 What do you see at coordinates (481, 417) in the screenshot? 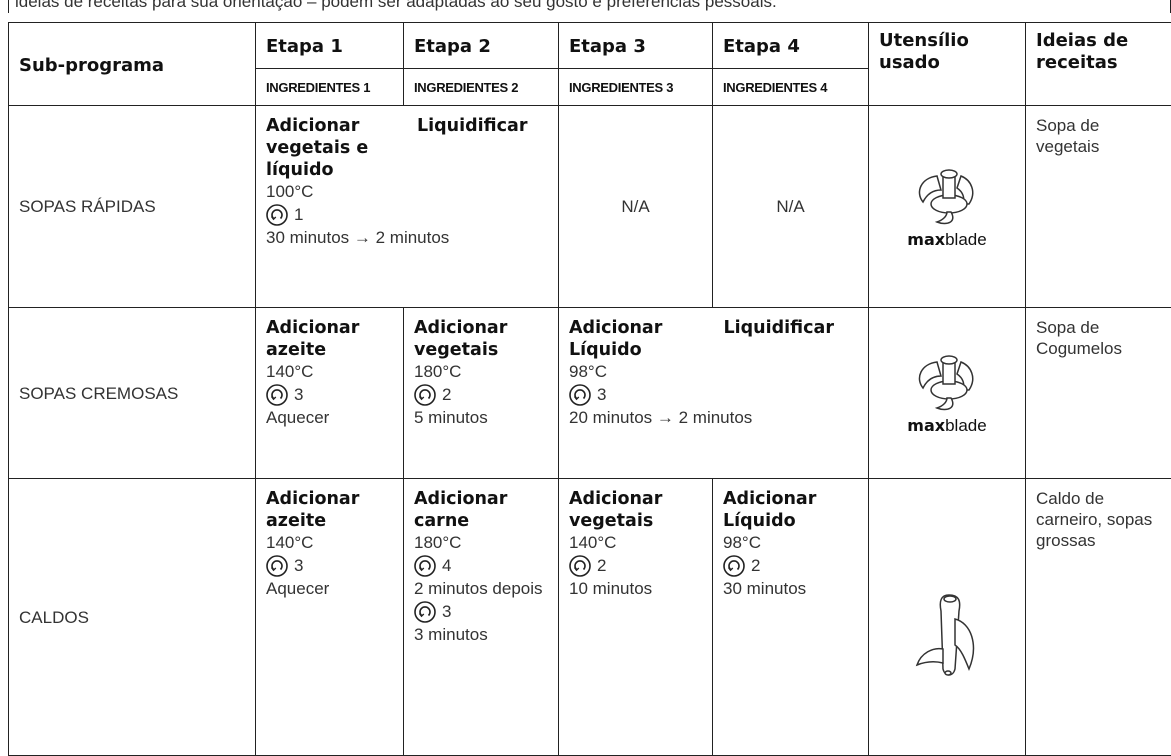
I see `step-line: 5 minutos` at bounding box center [481, 417].